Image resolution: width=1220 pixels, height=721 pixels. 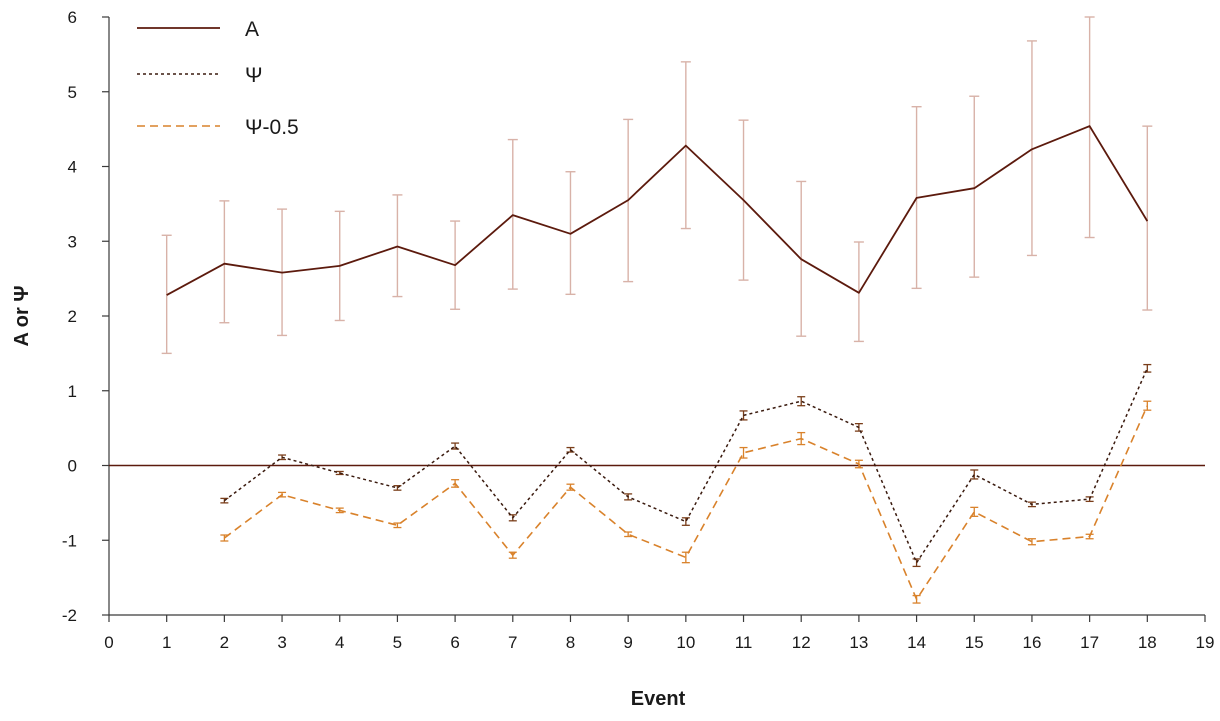 What do you see at coordinates (801, 642) in the screenshot?
I see `x-tick-label: 12` at bounding box center [801, 642].